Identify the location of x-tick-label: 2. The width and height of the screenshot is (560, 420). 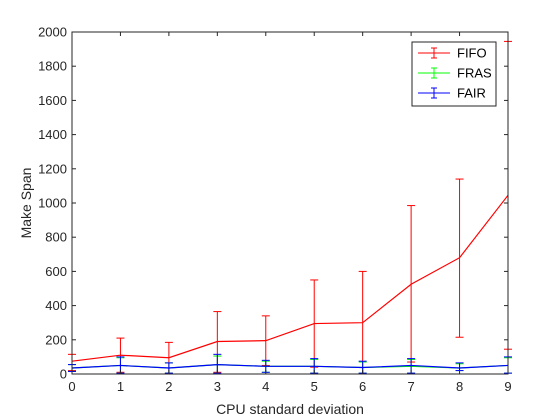
(168, 386).